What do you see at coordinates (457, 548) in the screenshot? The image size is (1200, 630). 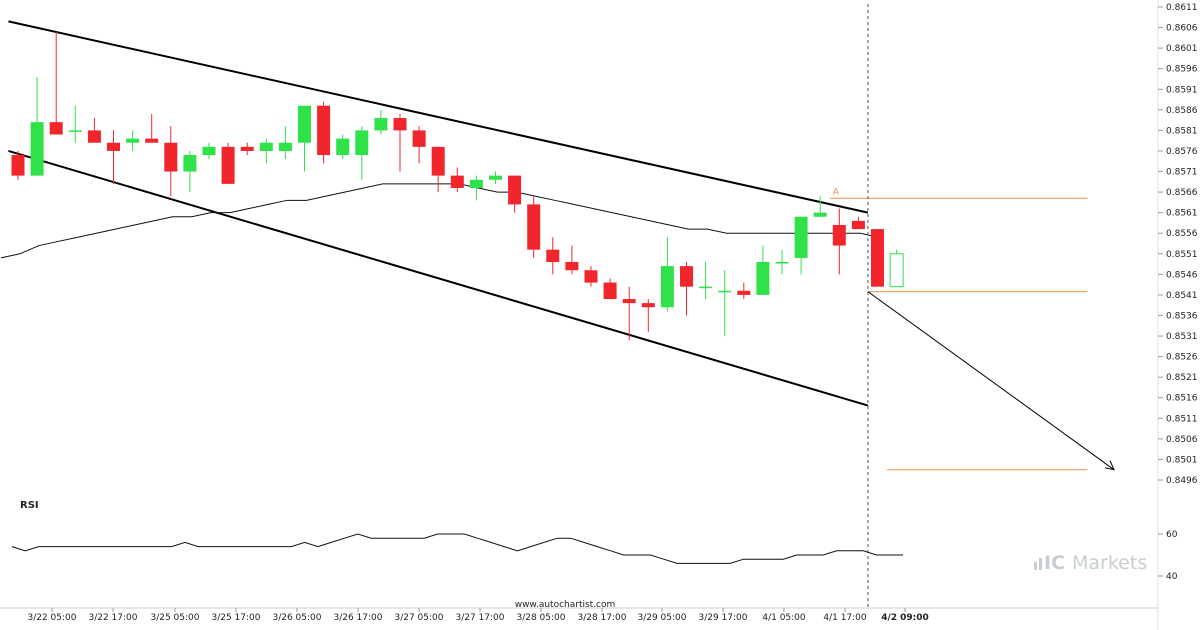 I see `rsi-line` at bounding box center [457, 548].